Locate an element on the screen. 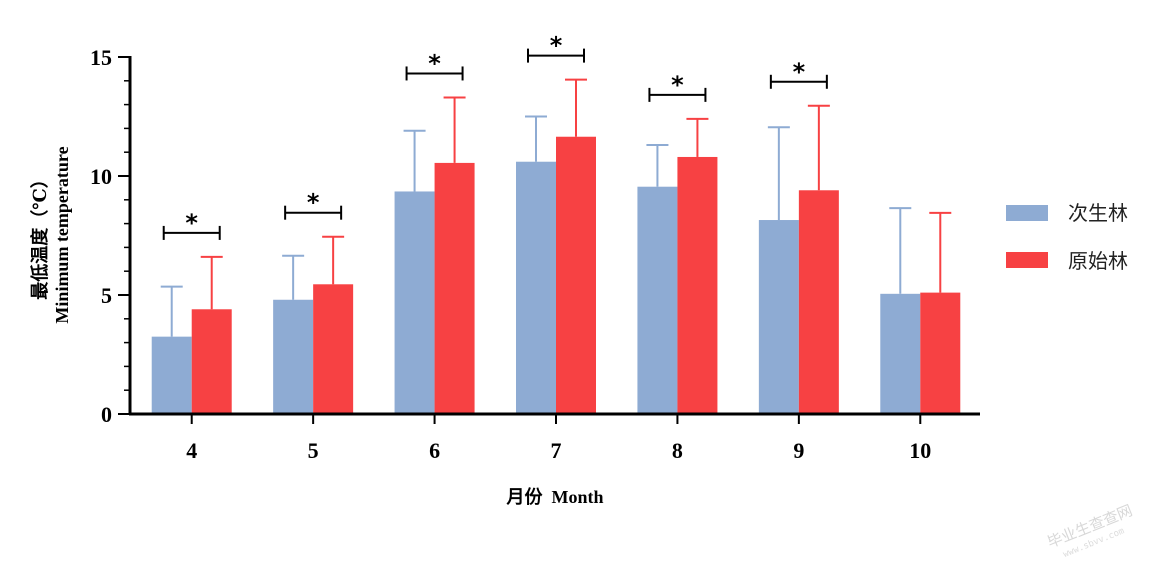  x-tick-label-5: 5 is located at coordinates (313, 450).